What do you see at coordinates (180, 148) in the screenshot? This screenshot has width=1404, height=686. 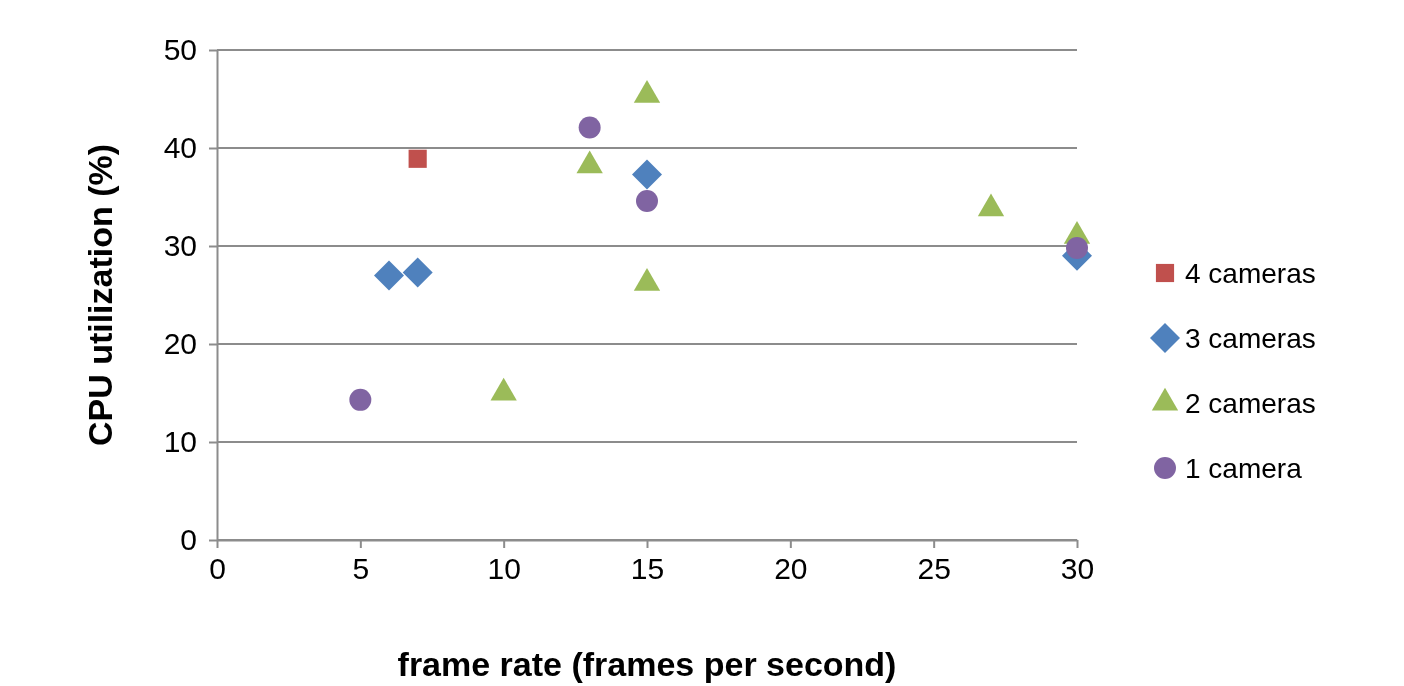 I see `y-tick-label: 40` at bounding box center [180, 148].